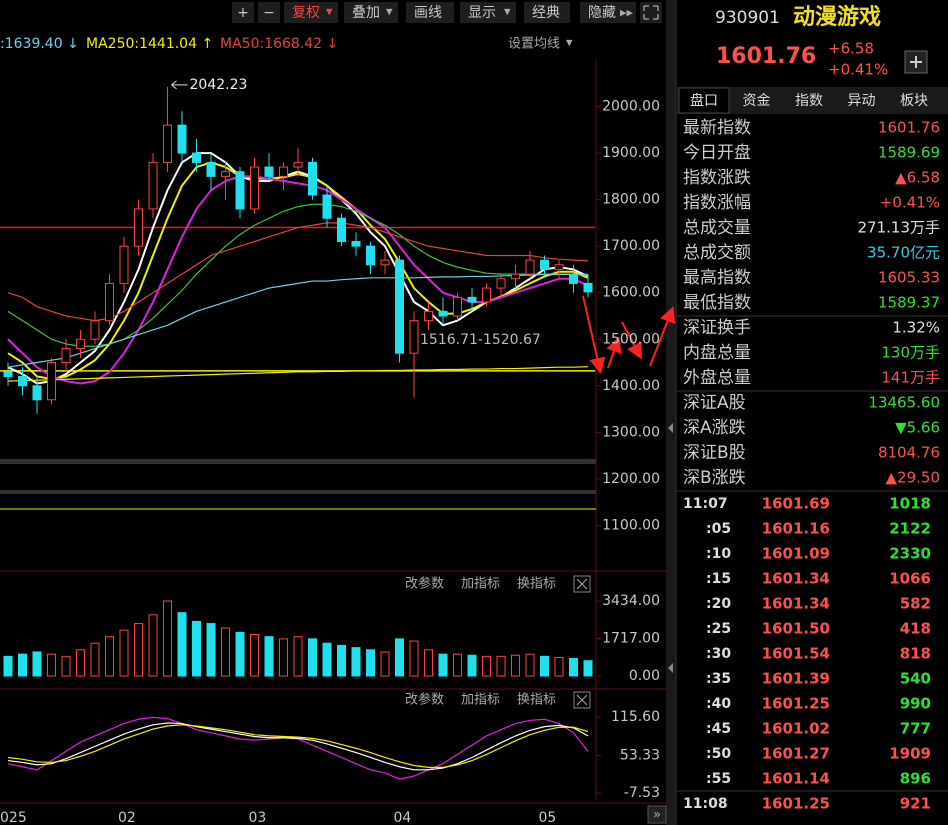 The height and width of the screenshot is (825, 948). Describe the element at coordinates (915, 604) in the screenshot. I see `trade-volume: 582` at that location.